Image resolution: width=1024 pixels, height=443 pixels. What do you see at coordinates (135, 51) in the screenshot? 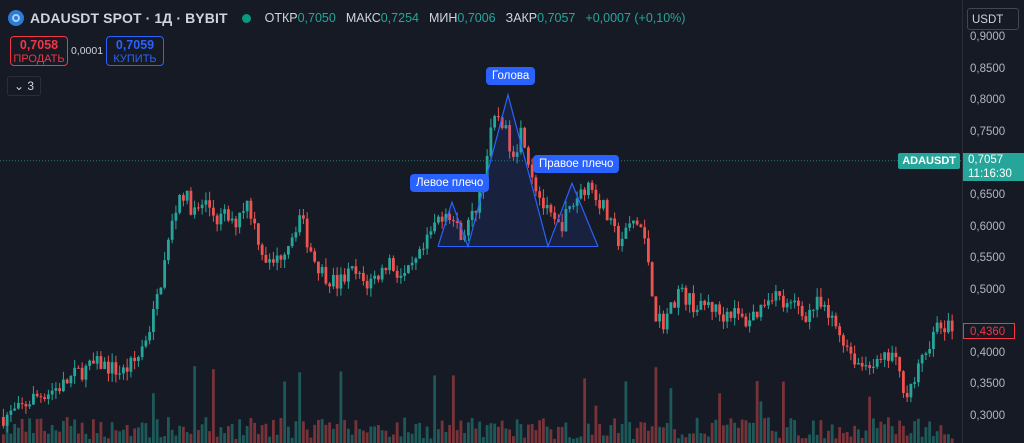
I see `buy-button: 0,7059 КУПИТЬ` at bounding box center [135, 51].